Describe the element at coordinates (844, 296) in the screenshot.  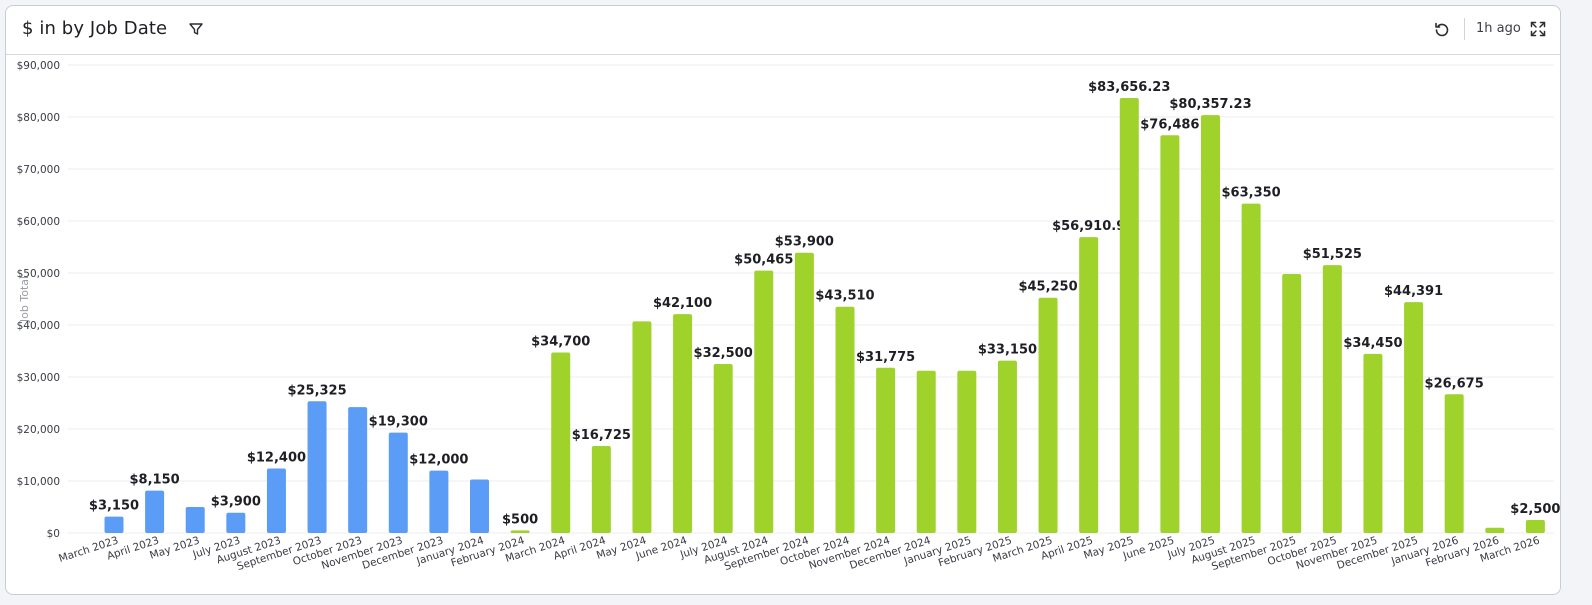
I see `data-label: $43,510` at that location.